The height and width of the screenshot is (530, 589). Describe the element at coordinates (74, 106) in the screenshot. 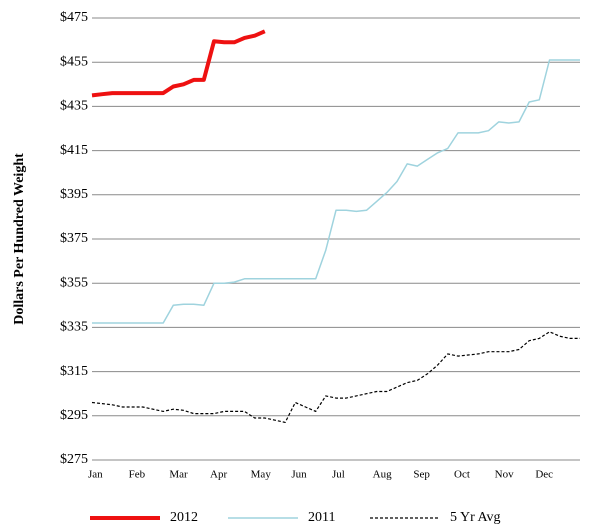

I see `y-tick-label: $435` at that location.